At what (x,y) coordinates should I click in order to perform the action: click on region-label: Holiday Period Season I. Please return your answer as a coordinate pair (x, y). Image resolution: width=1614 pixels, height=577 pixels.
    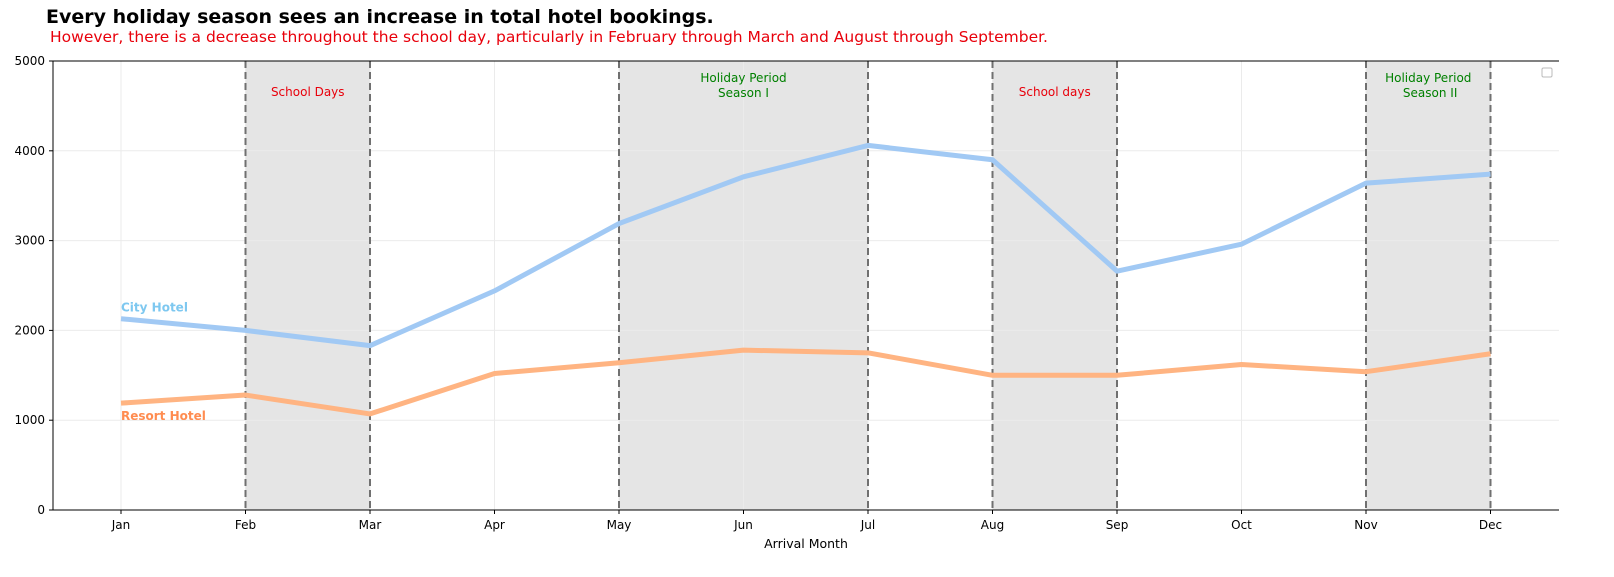
    Looking at the image, I should click on (743, 85).